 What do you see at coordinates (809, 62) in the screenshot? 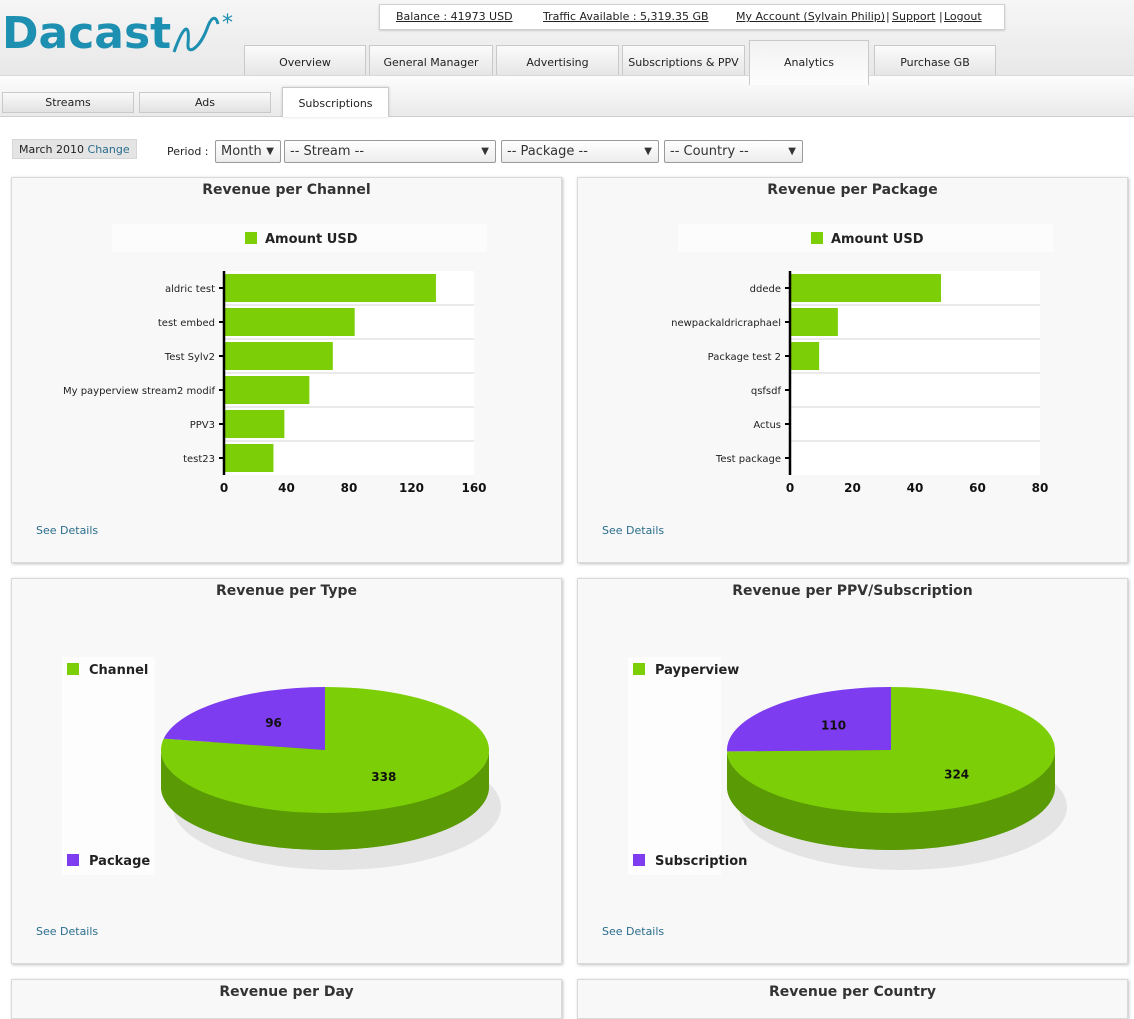
I see `tab-analytics: Analytics` at bounding box center [809, 62].